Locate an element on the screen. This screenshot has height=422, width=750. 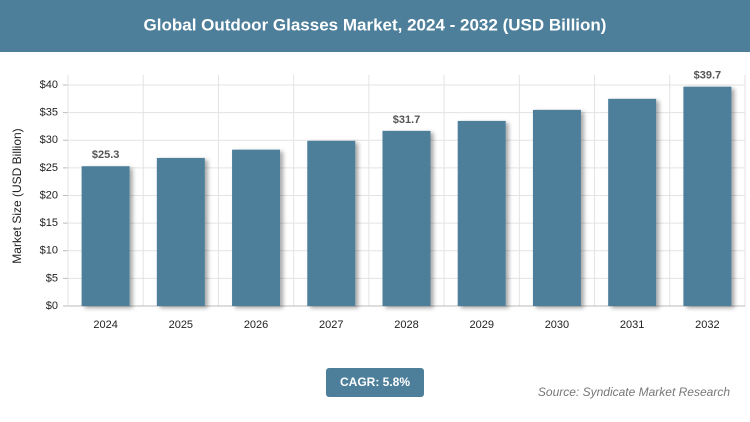
value-label: $39.7 is located at coordinates (708, 76).